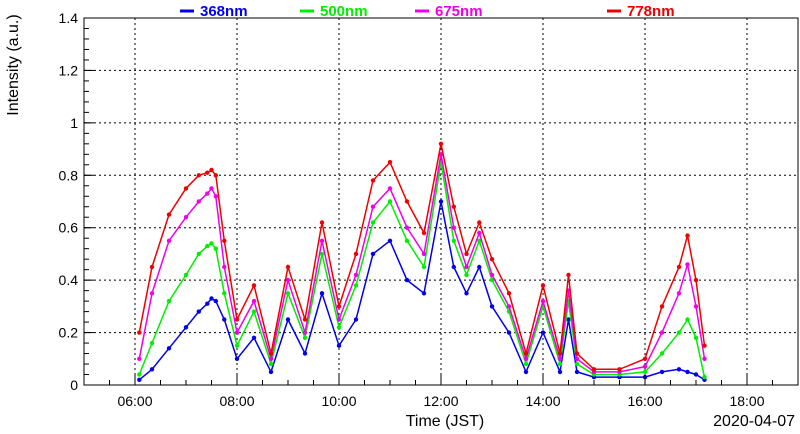 The width and height of the screenshot is (800, 434). I want to click on legend-label: 778nm, so click(651, 11).